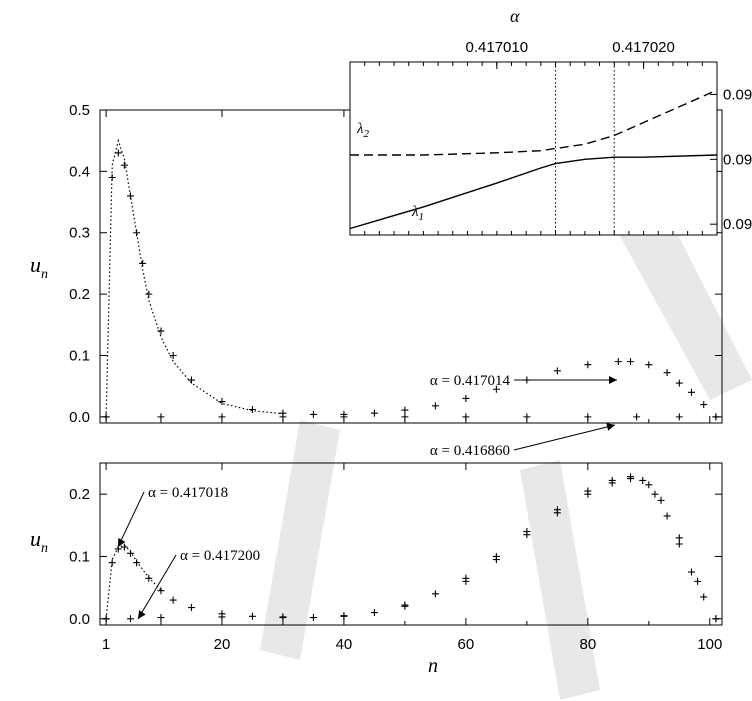 This screenshot has height=701, width=752. I want to click on top-y-axis-label: un, so click(39, 267).